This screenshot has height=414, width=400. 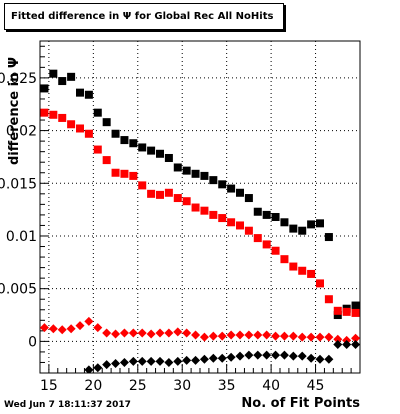 I want to click on x-tick-label: 40, so click(x=271, y=386).